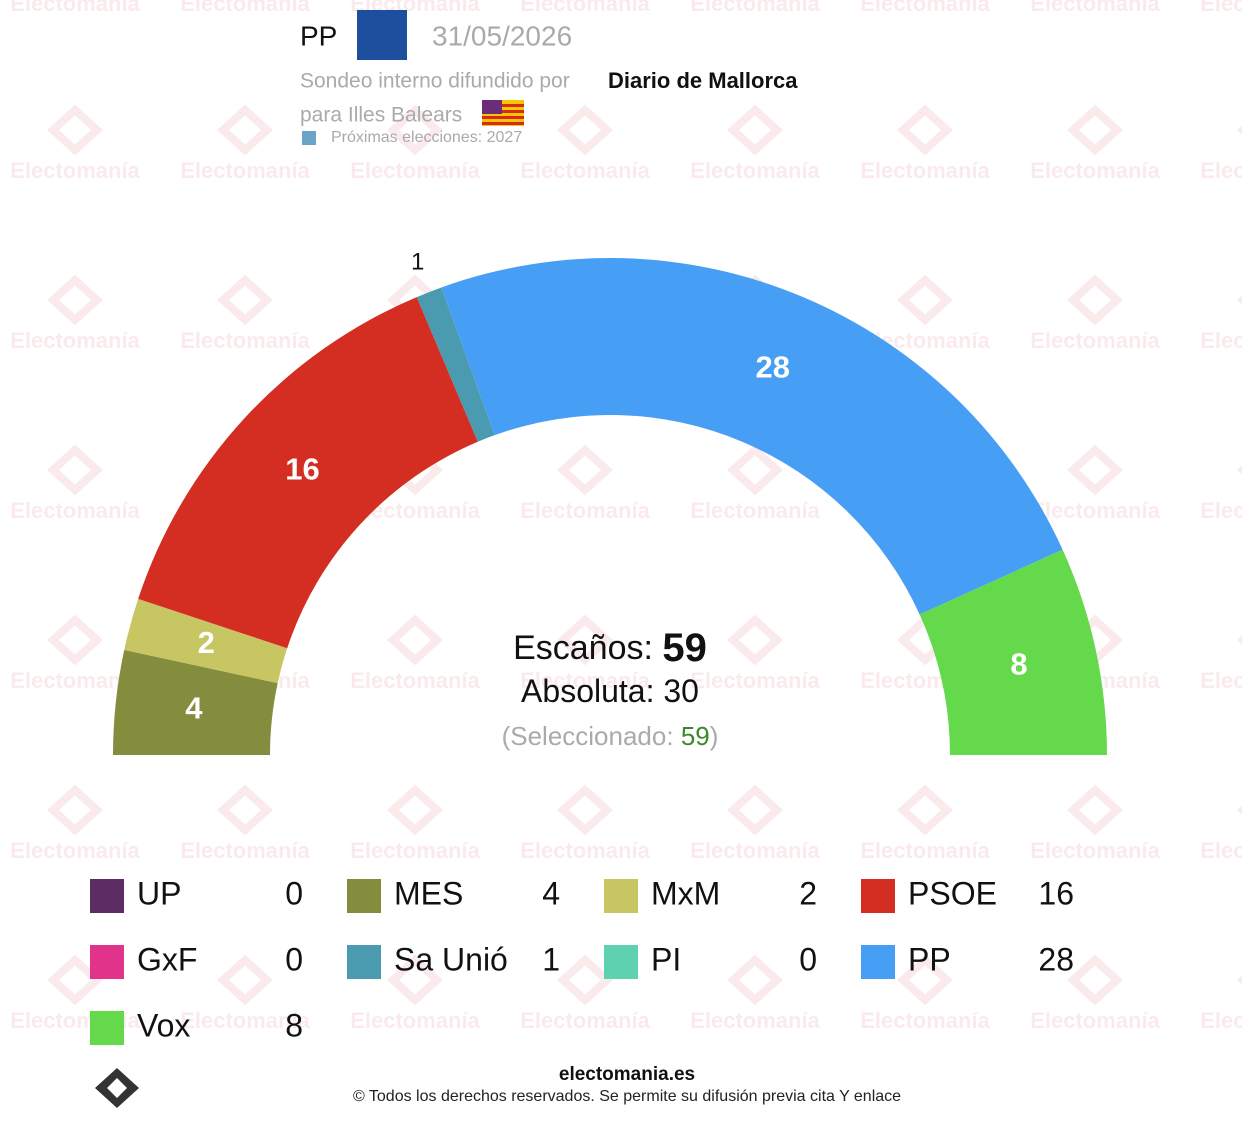  Describe the element at coordinates (502, 35) in the screenshot. I see `date: 31/05/2026` at that location.